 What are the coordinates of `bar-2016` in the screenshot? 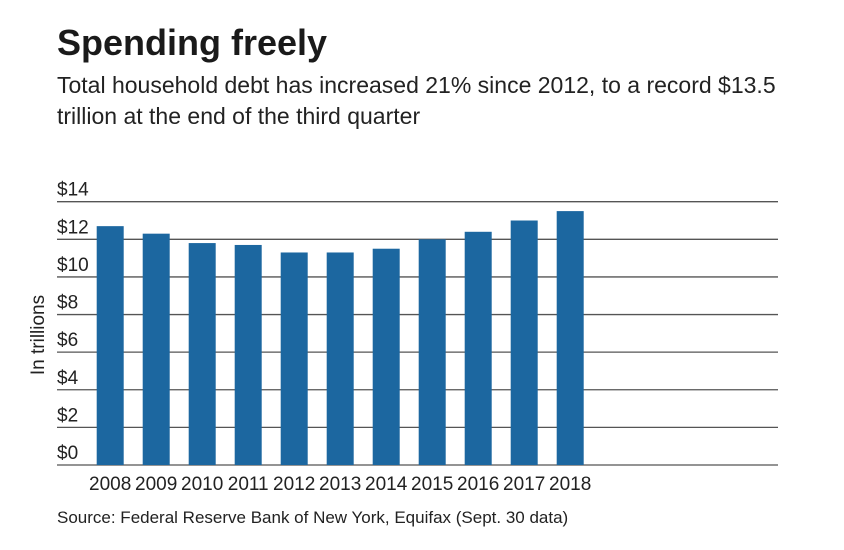 It's located at (478, 348).